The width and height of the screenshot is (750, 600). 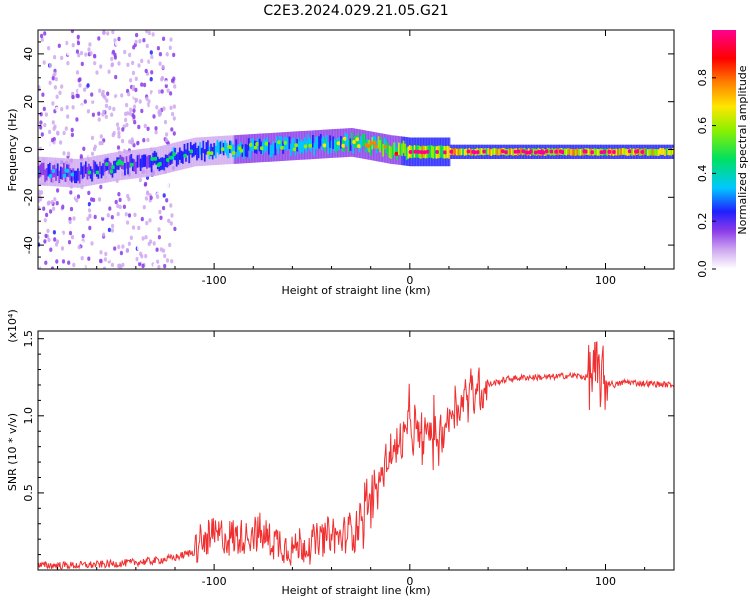 I want to click on snr-y-label: SNR (10 * v/v), so click(x=12, y=452).